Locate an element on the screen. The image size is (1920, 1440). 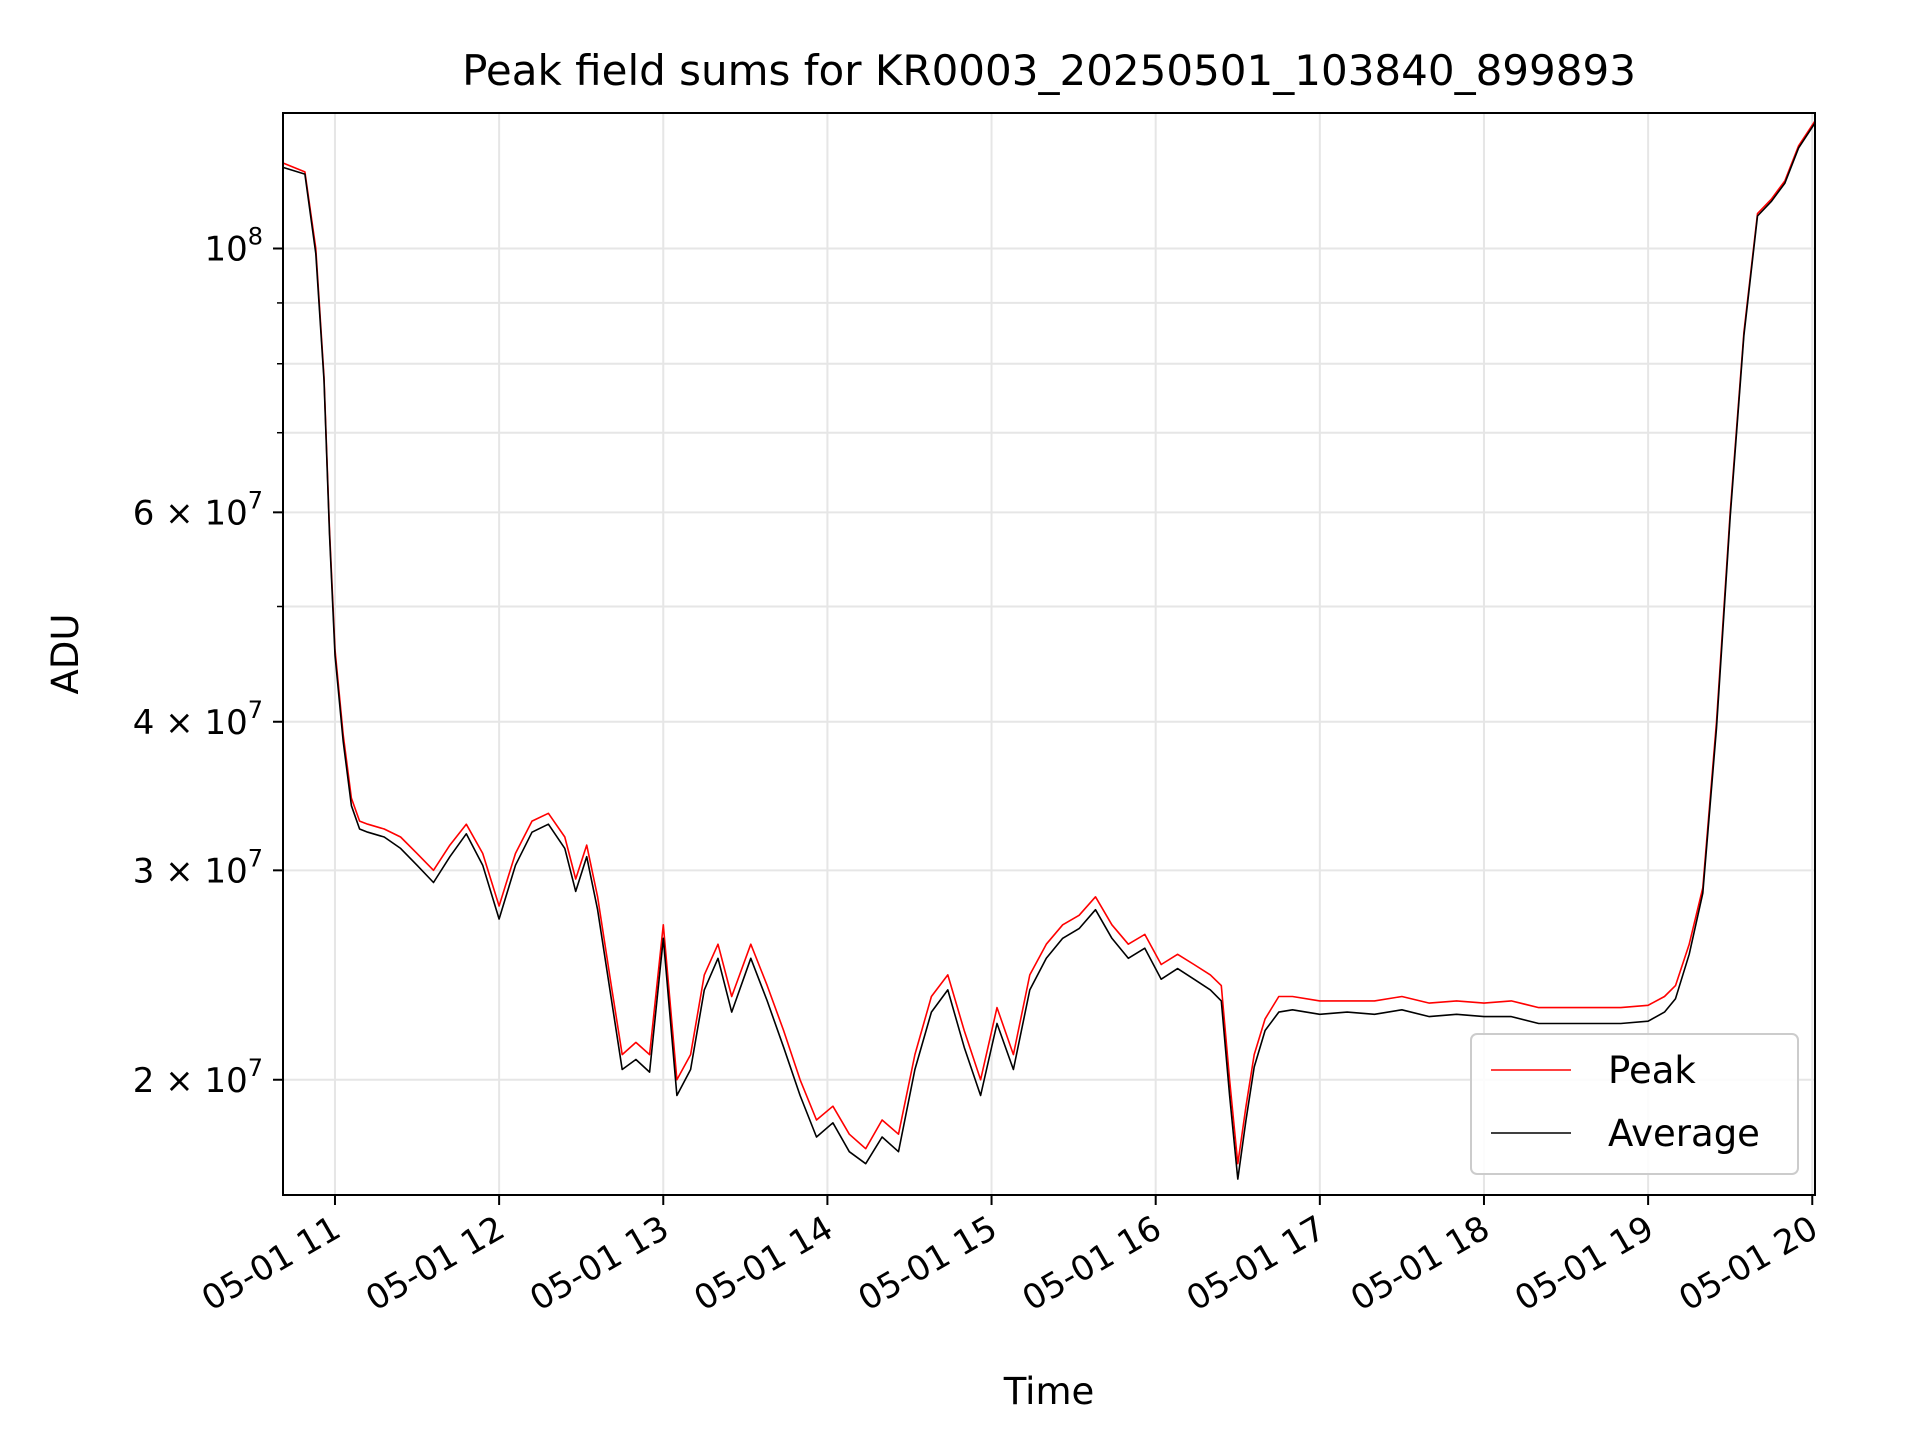
y-tick-label: 2 × 107 is located at coordinates (198, 1077).